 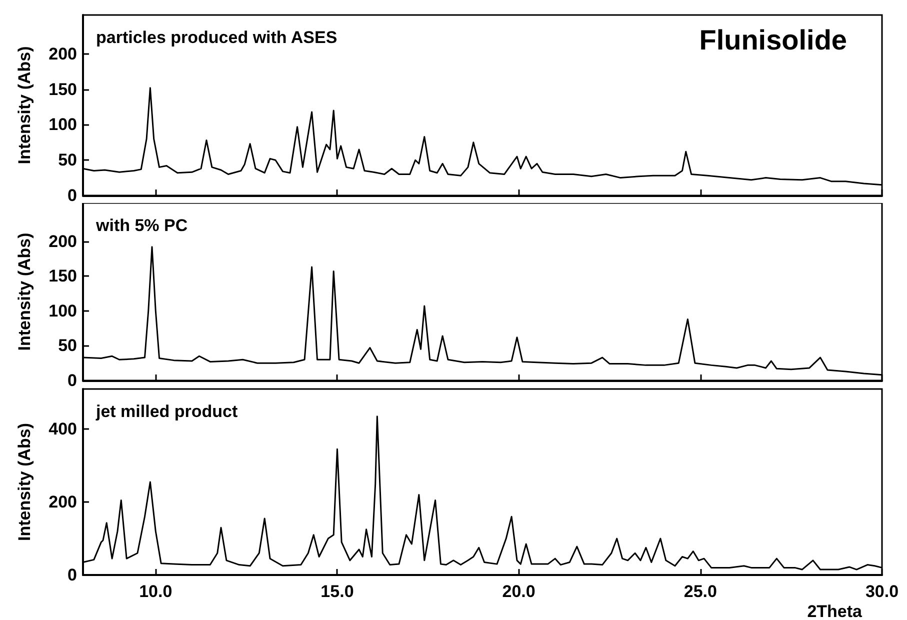 I want to click on x-tick-label: 15.0, so click(x=337, y=591).